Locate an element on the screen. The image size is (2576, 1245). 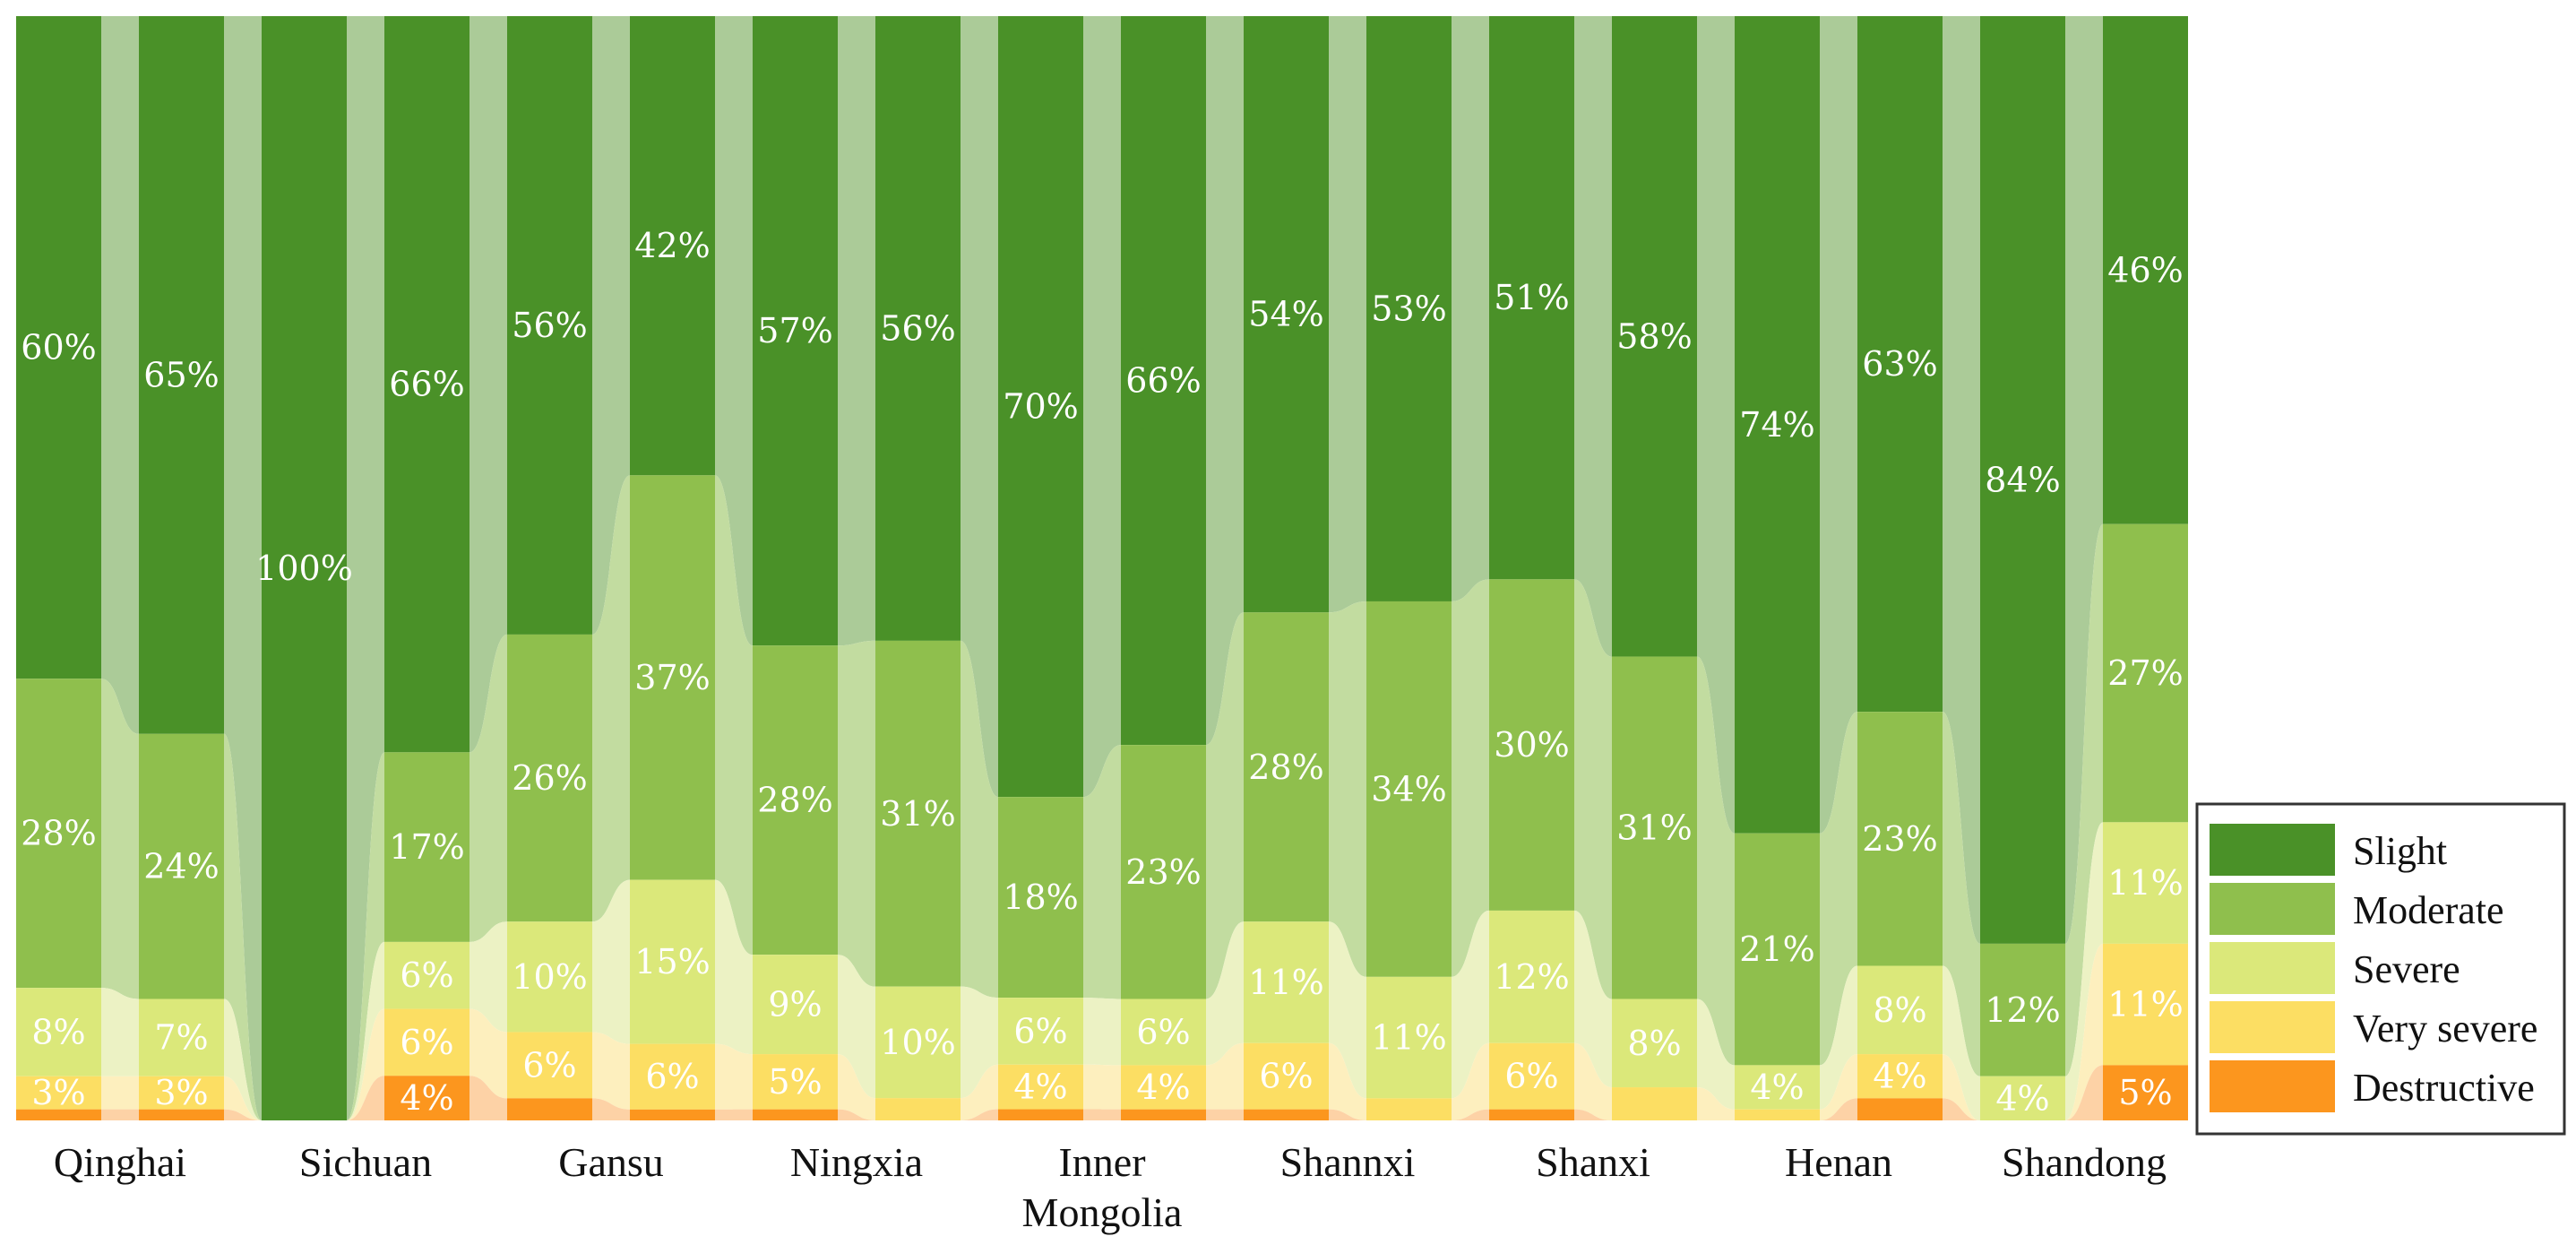
flow-14-slight is located at coordinates (1716, 425).